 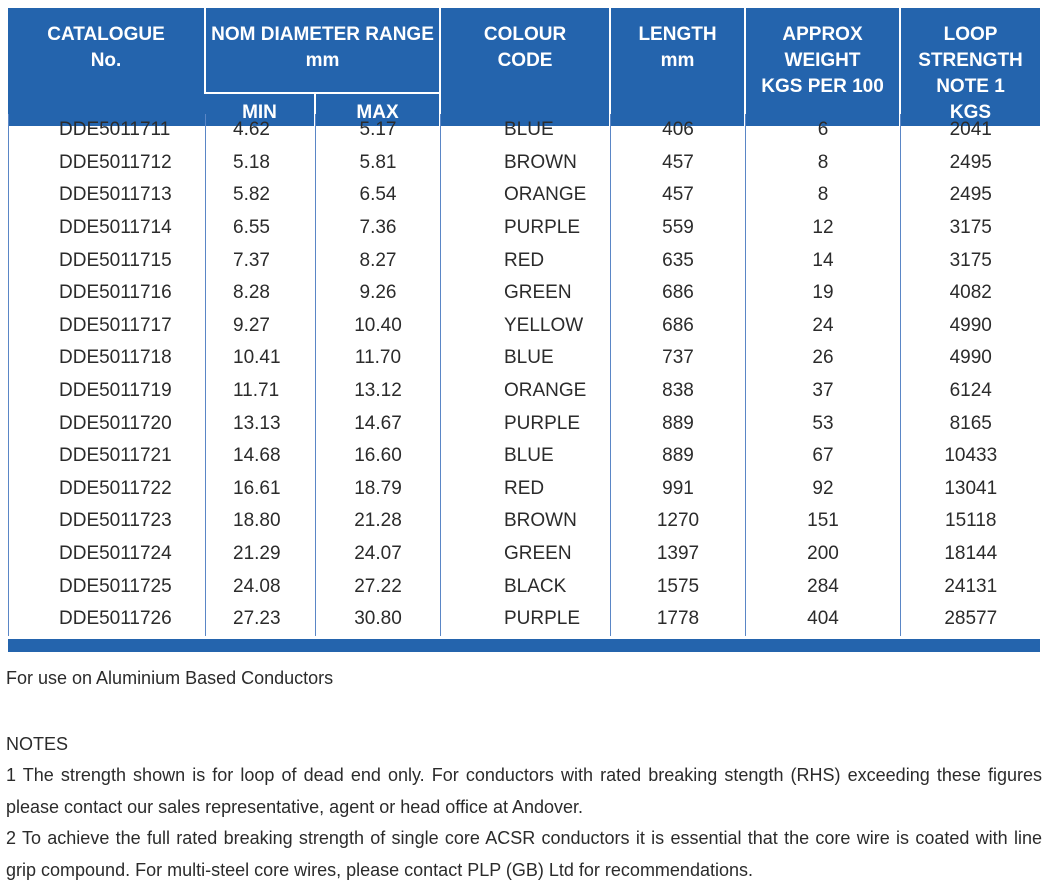 What do you see at coordinates (260, 489) in the screenshot?
I see `min-cell: 16.61` at bounding box center [260, 489].